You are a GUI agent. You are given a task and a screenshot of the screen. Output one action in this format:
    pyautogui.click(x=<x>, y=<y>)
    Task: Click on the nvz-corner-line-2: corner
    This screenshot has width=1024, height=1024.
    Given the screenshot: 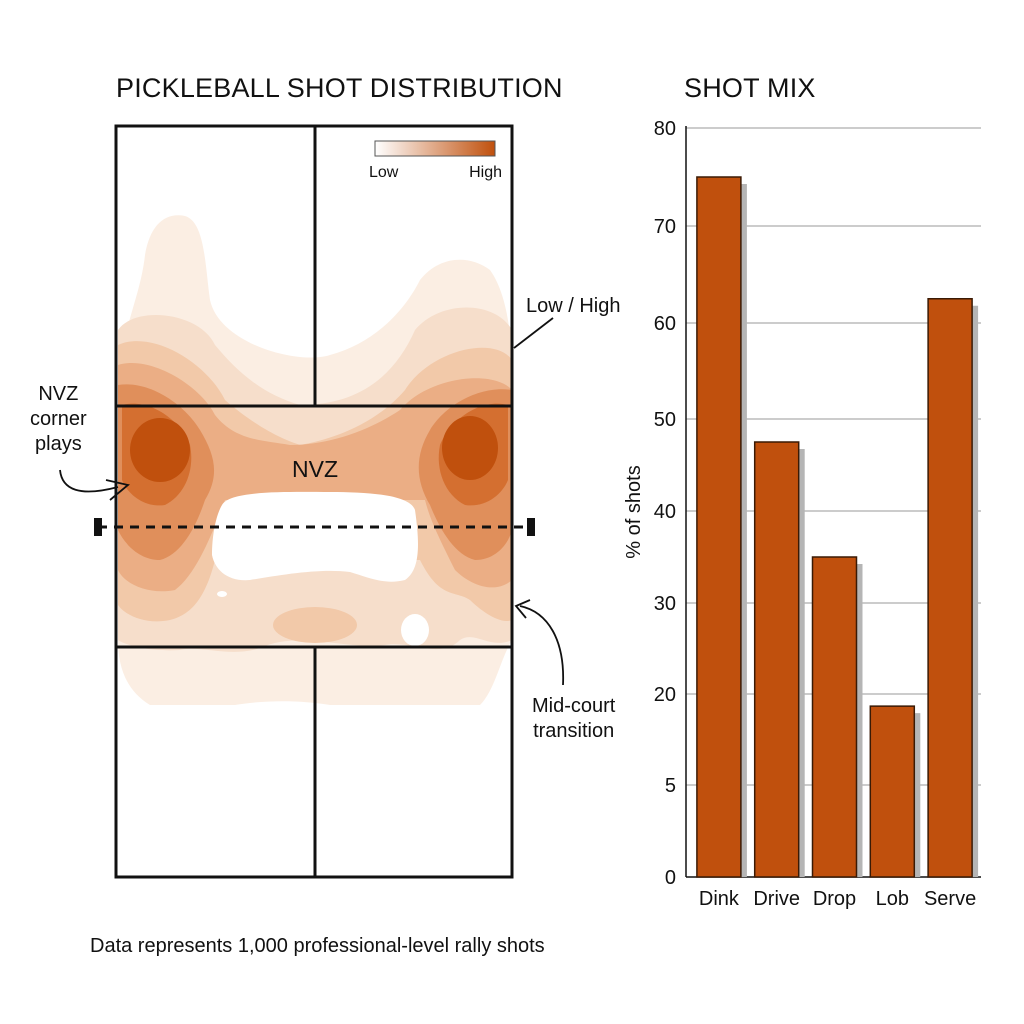 What is the action you would take?
    pyautogui.click(x=58, y=419)
    